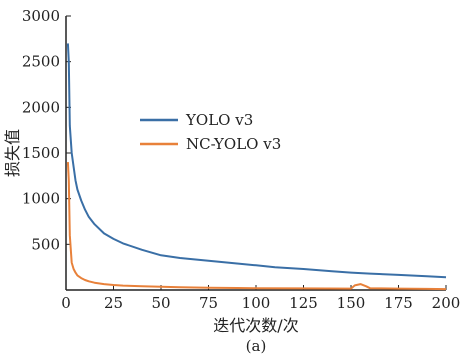 This screenshot has width=468, height=358. What do you see at coordinates (256, 303) in the screenshot?
I see `x-tick-label: 100` at bounding box center [256, 303].